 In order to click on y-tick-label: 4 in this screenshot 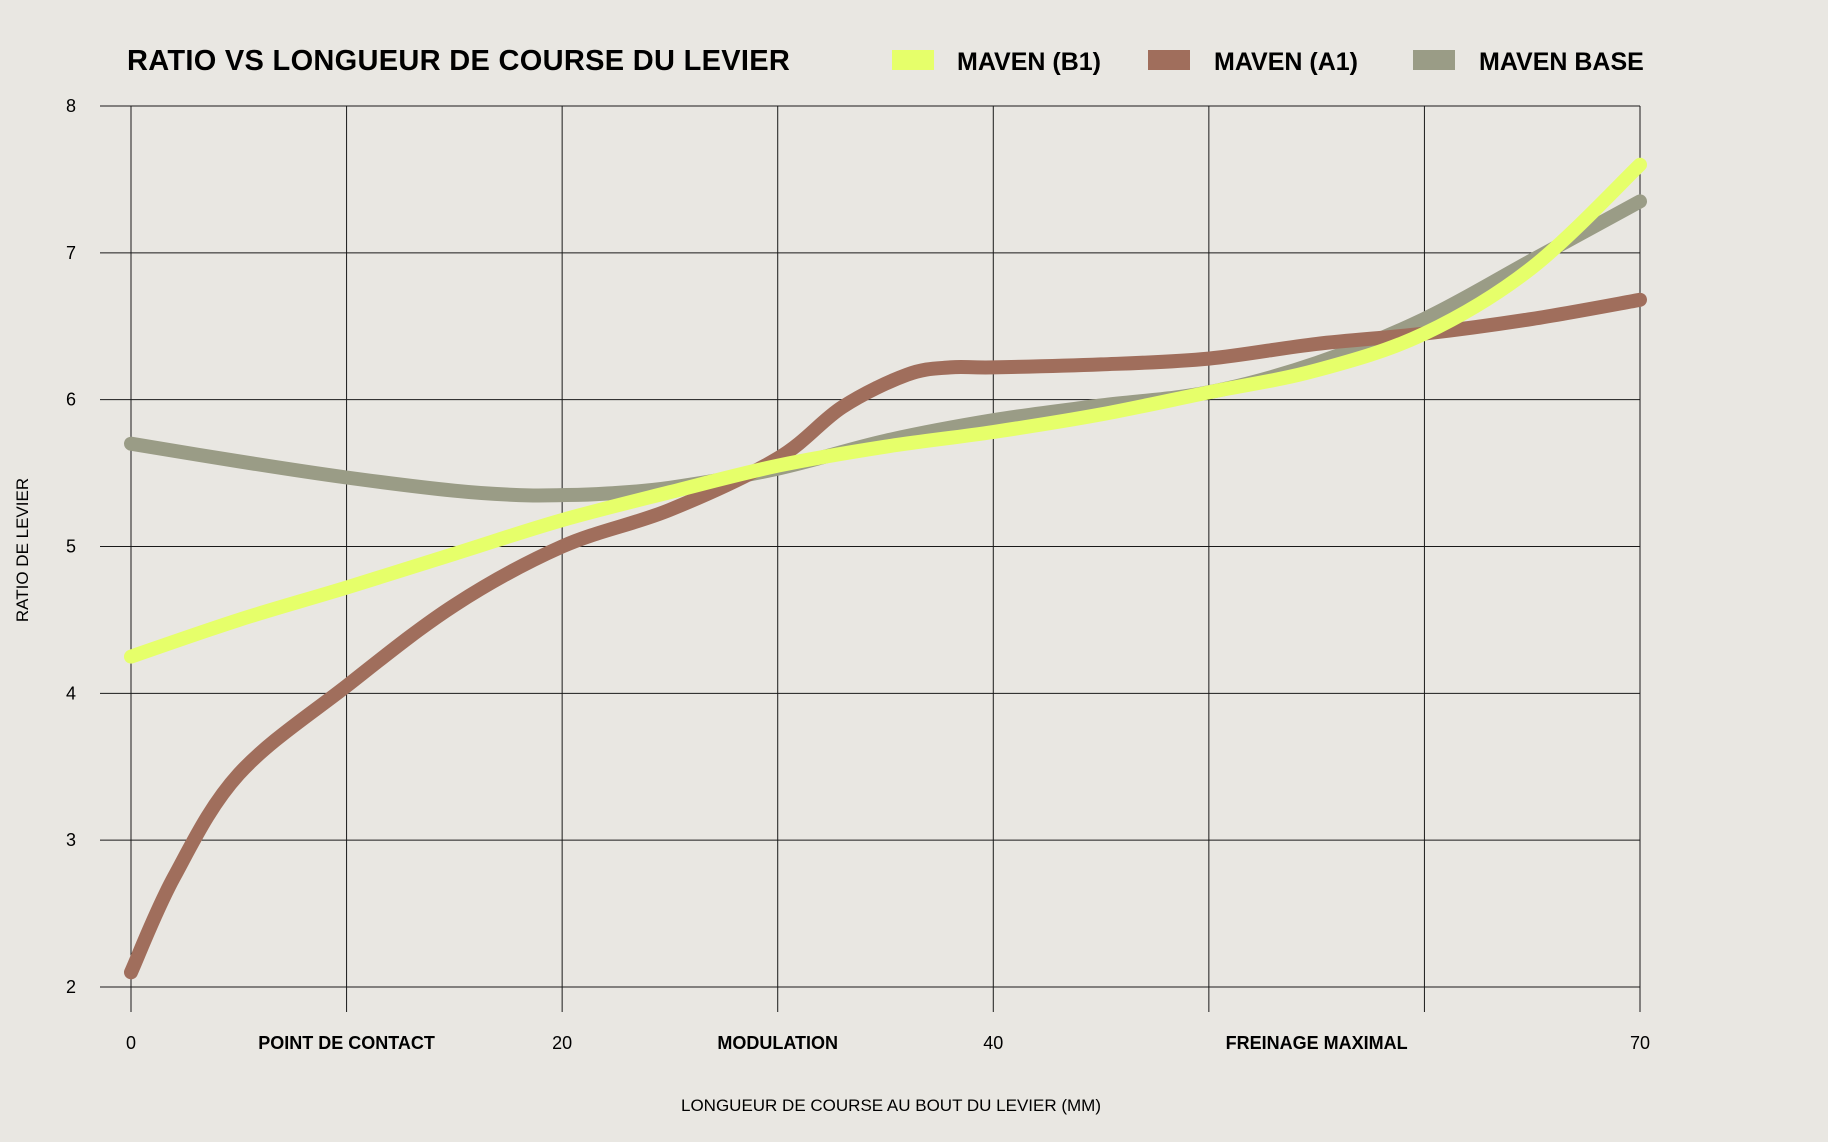, I will do `click(71, 693)`.